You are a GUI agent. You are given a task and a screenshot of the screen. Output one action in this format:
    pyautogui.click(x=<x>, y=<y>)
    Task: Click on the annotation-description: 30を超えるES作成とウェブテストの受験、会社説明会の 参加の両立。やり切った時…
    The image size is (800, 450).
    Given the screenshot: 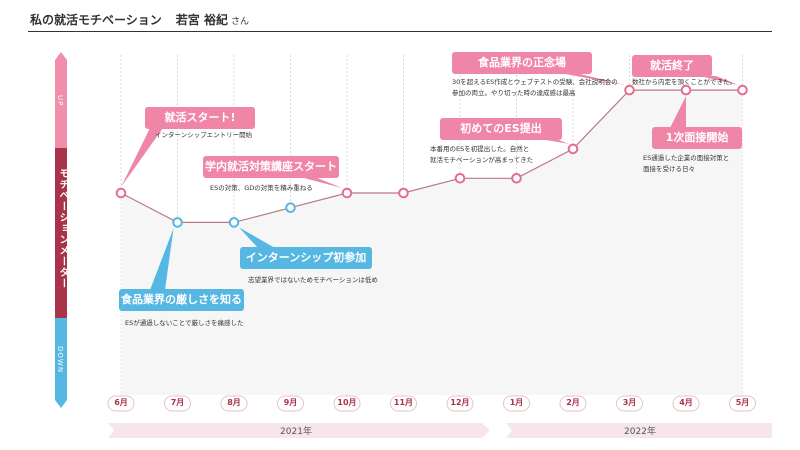 What is the action you would take?
    pyautogui.click(x=535, y=87)
    